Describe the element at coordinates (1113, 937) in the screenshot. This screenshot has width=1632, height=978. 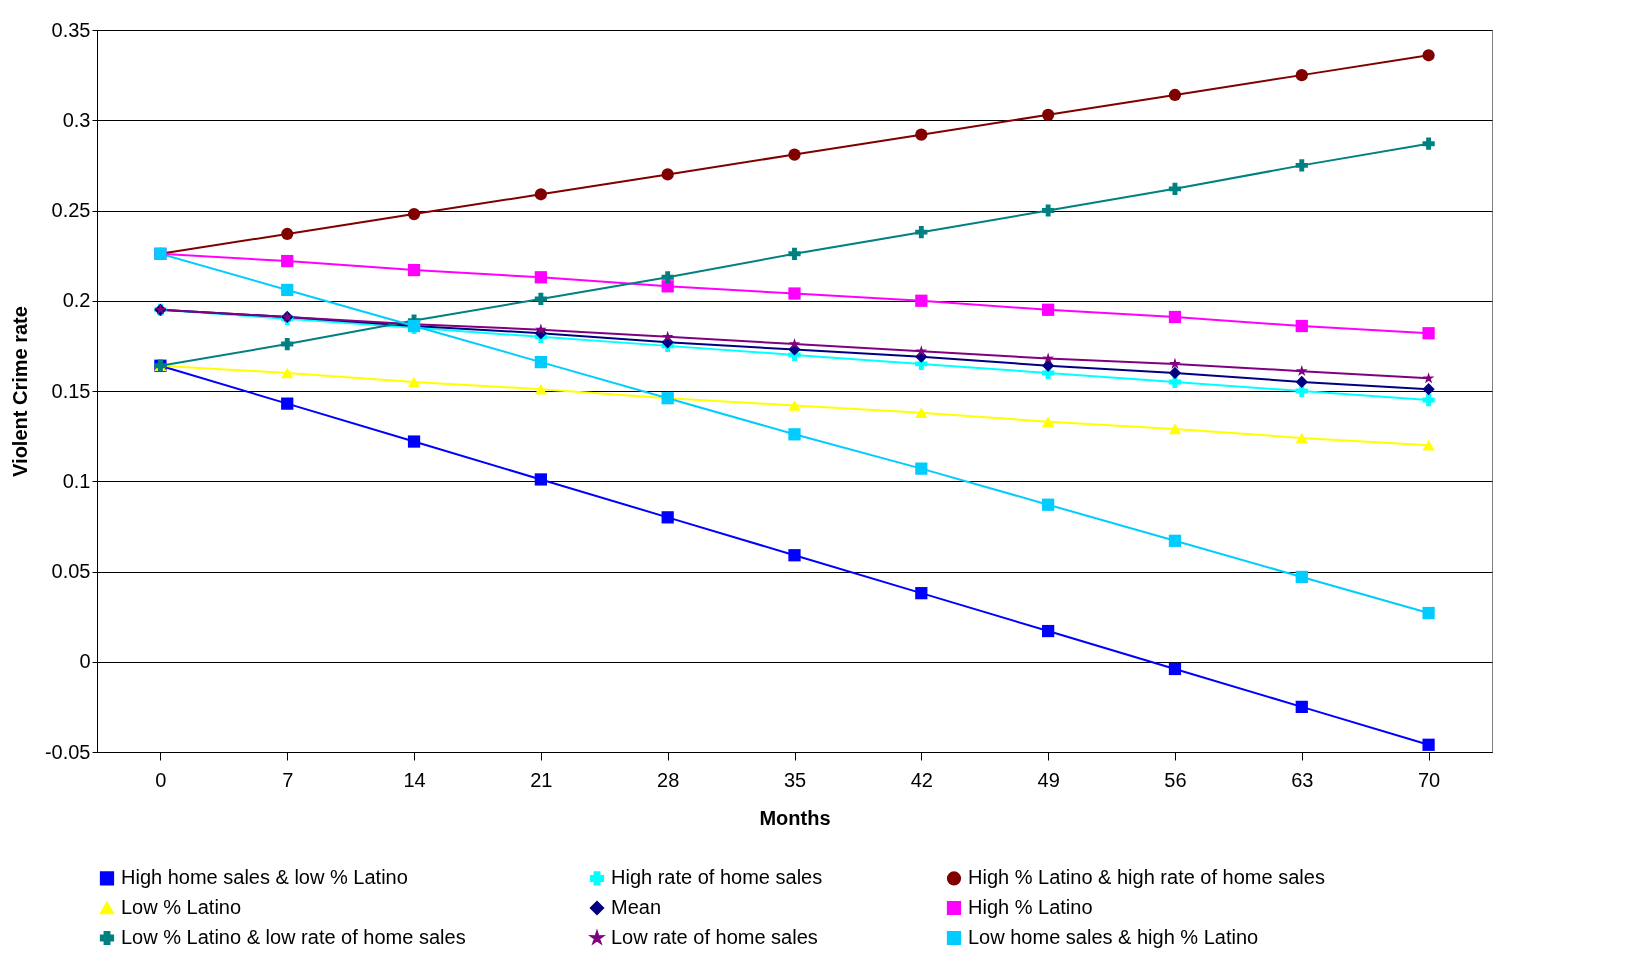
I see `legend-label: Low home sales & high % Latino` at that location.